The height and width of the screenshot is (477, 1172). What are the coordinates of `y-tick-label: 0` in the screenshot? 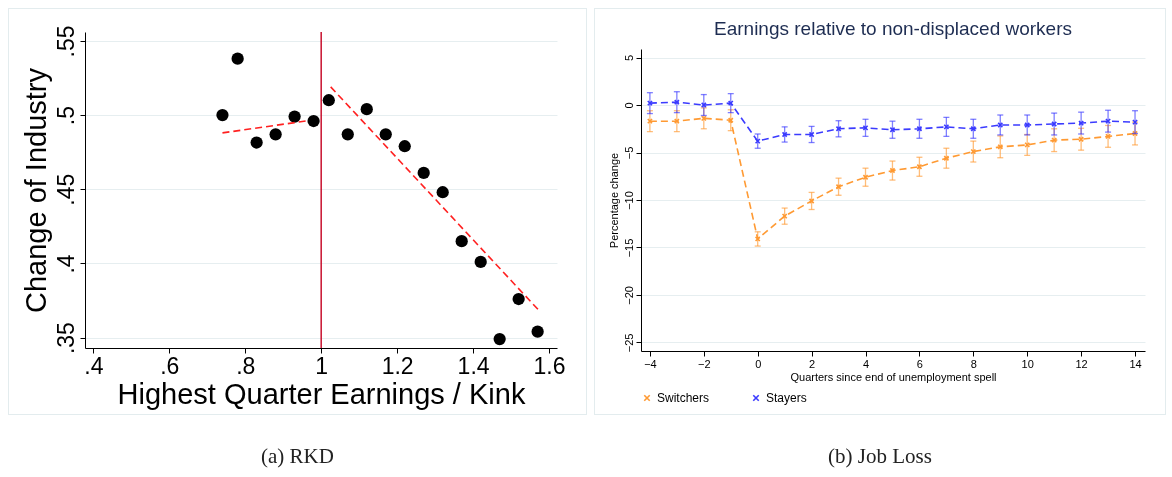 It's located at (628, 105).